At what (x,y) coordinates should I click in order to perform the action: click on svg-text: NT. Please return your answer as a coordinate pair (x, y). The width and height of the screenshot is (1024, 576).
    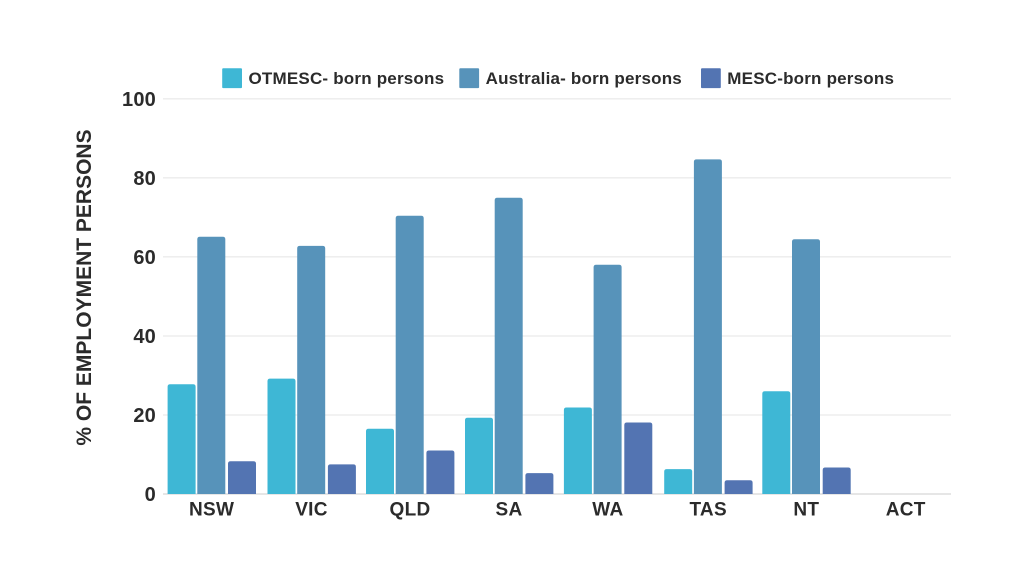
    Looking at the image, I should click on (806, 510).